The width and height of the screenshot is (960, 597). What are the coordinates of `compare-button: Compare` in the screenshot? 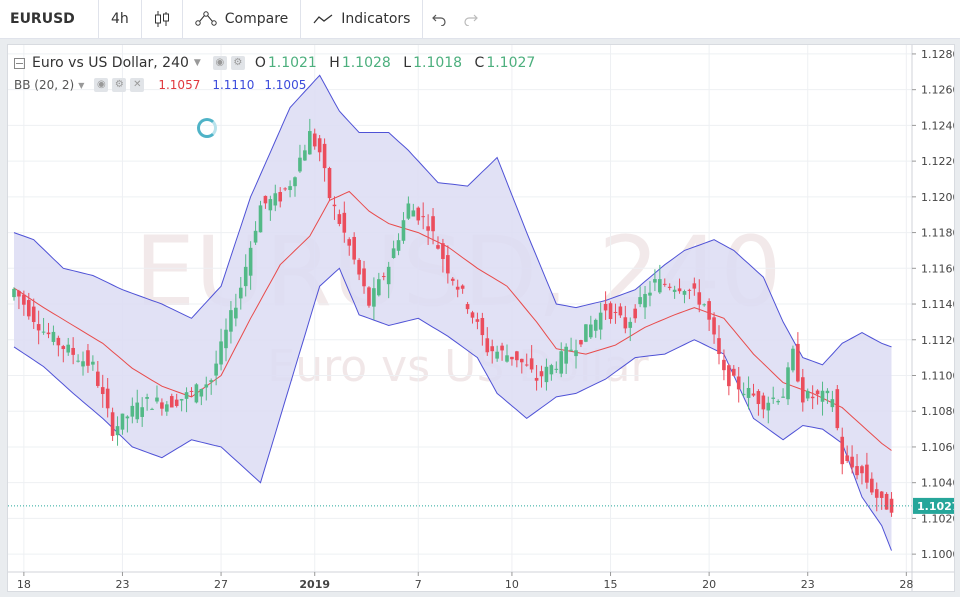 It's located at (242, 19).